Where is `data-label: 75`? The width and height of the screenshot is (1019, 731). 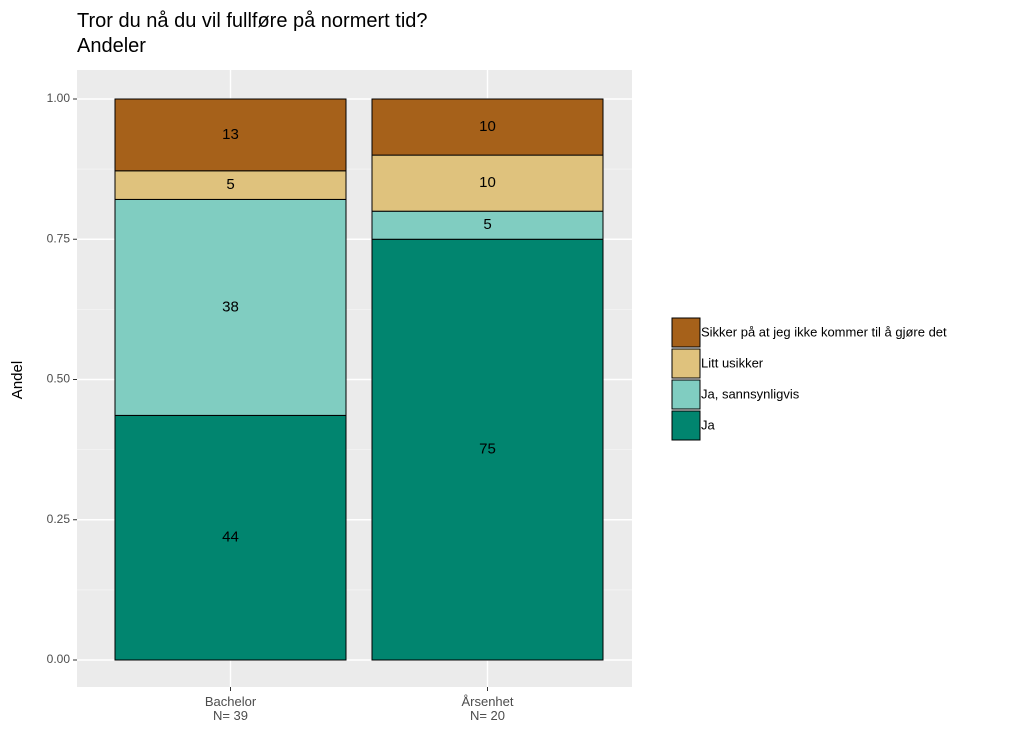
data-label: 75 is located at coordinates (487, 449).